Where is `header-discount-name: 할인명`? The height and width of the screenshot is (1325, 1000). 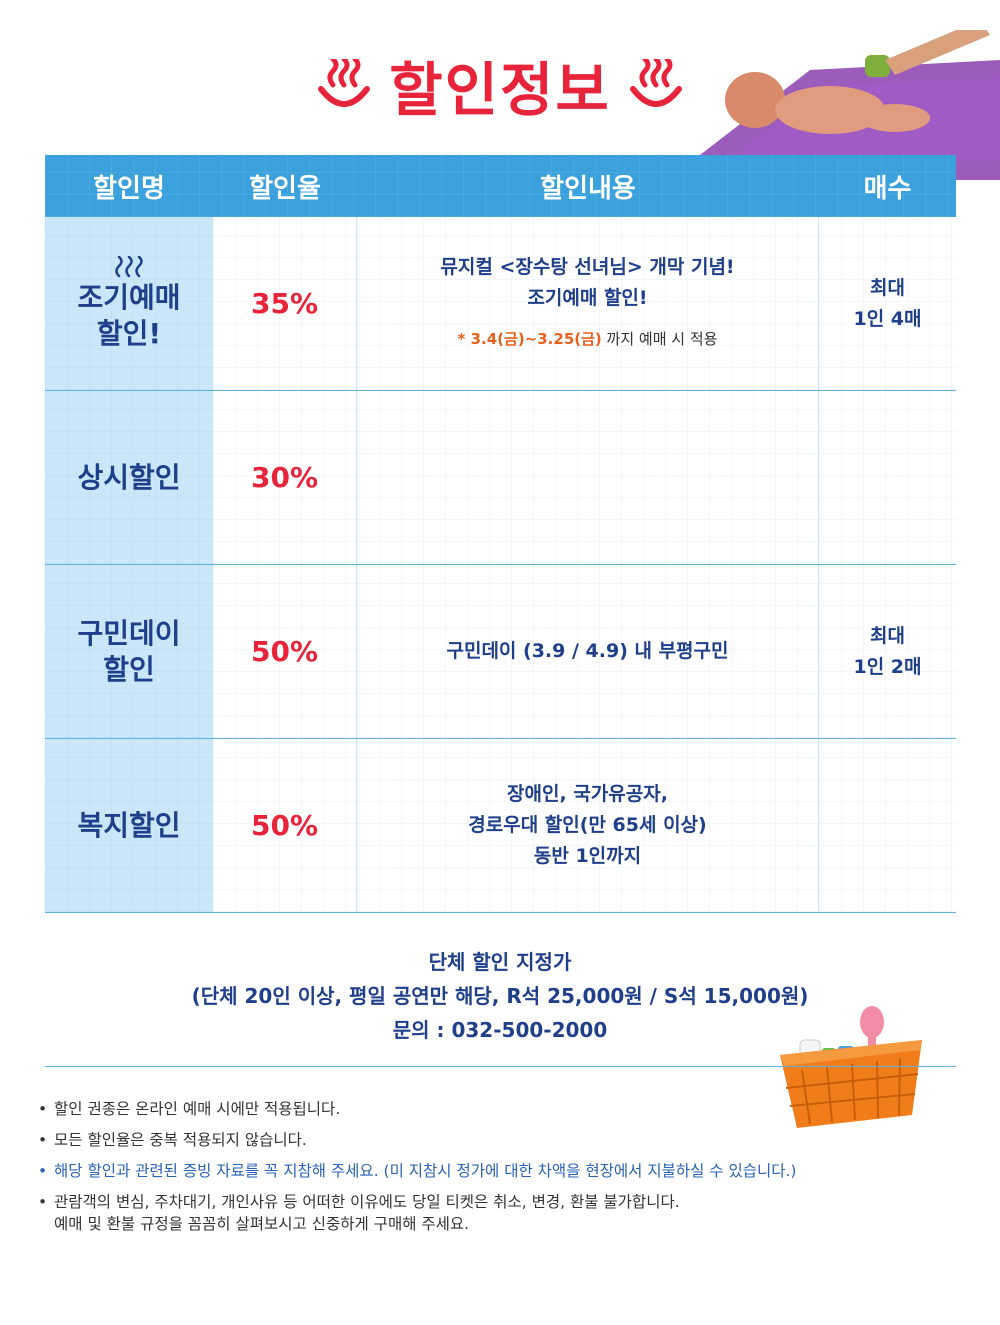 header-discount-name: 할인명 is located at coordinates (129, 188).